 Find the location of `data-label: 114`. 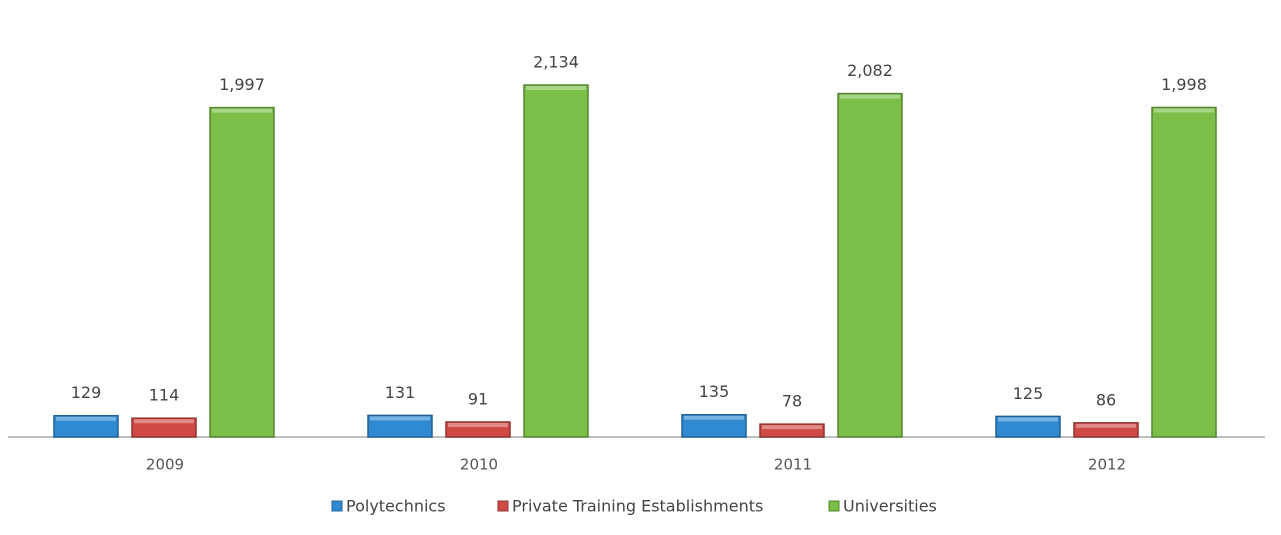

data-label: 114 is located at coordinates (164, 395).